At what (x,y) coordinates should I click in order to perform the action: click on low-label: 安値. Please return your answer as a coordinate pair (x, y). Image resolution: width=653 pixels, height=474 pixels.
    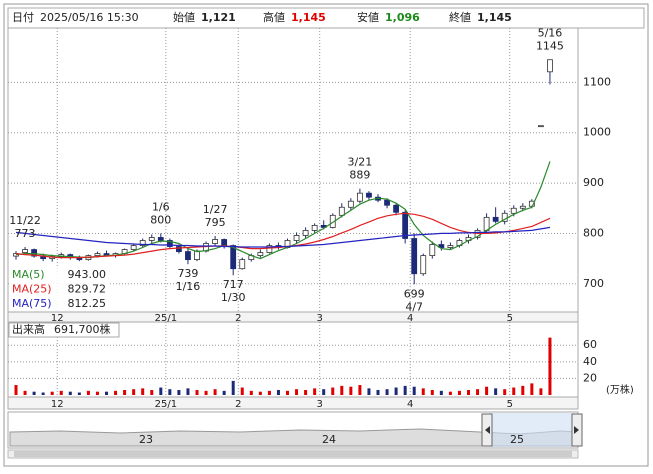
    Looking at the image, I should click on (368, 17).